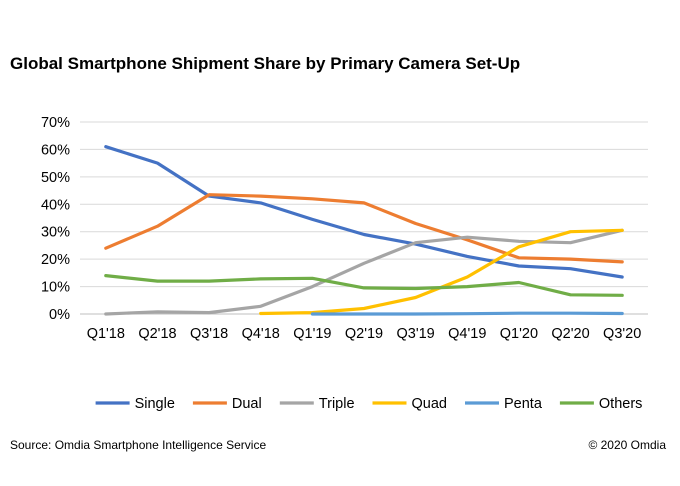 The height and width of the screenshot is (486, 680). Describe the element at coordinates (519, 334) in the screenshot. I see `x-tick-label: Q1'20` at that location.